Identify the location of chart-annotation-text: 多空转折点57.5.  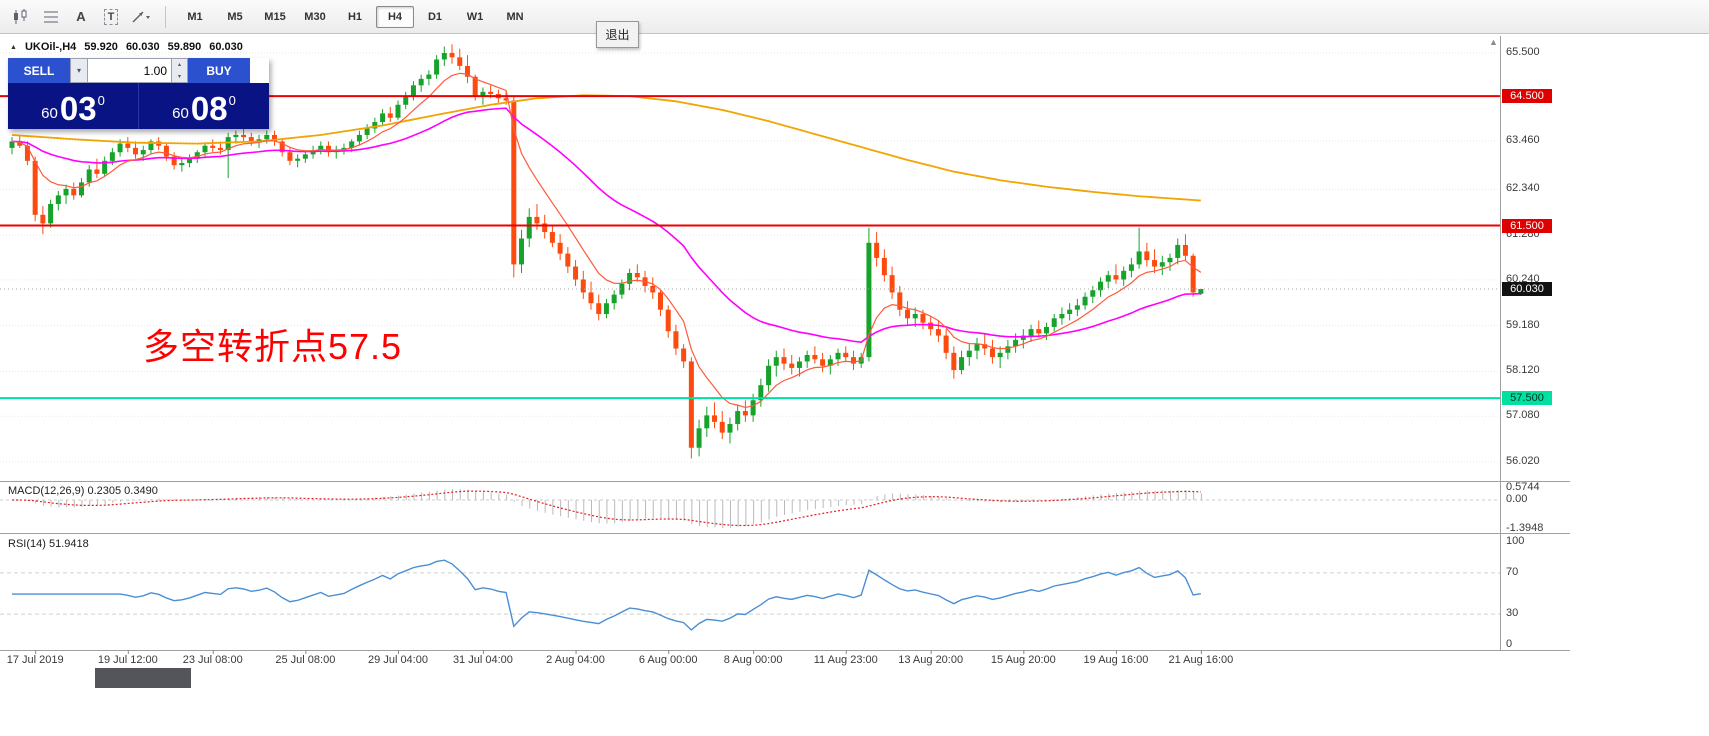
(273, 346).